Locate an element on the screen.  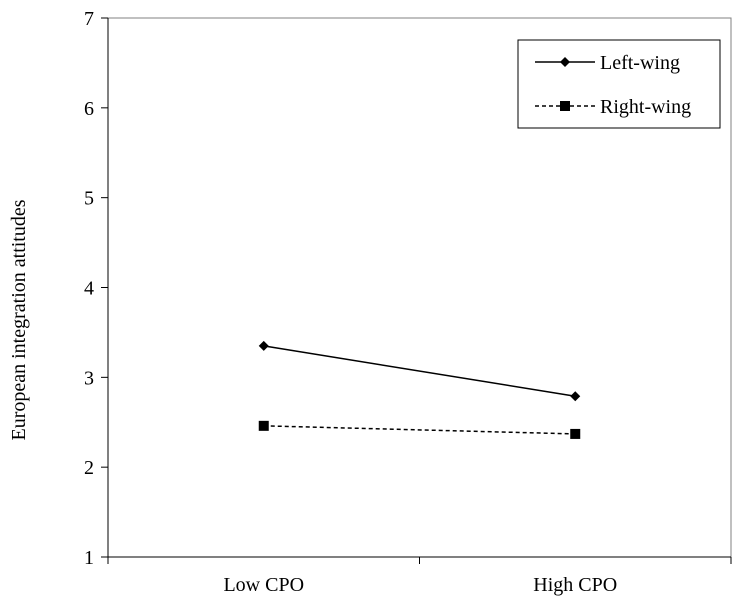
y-tick-label: 6 is located at coordinates (89, 109).